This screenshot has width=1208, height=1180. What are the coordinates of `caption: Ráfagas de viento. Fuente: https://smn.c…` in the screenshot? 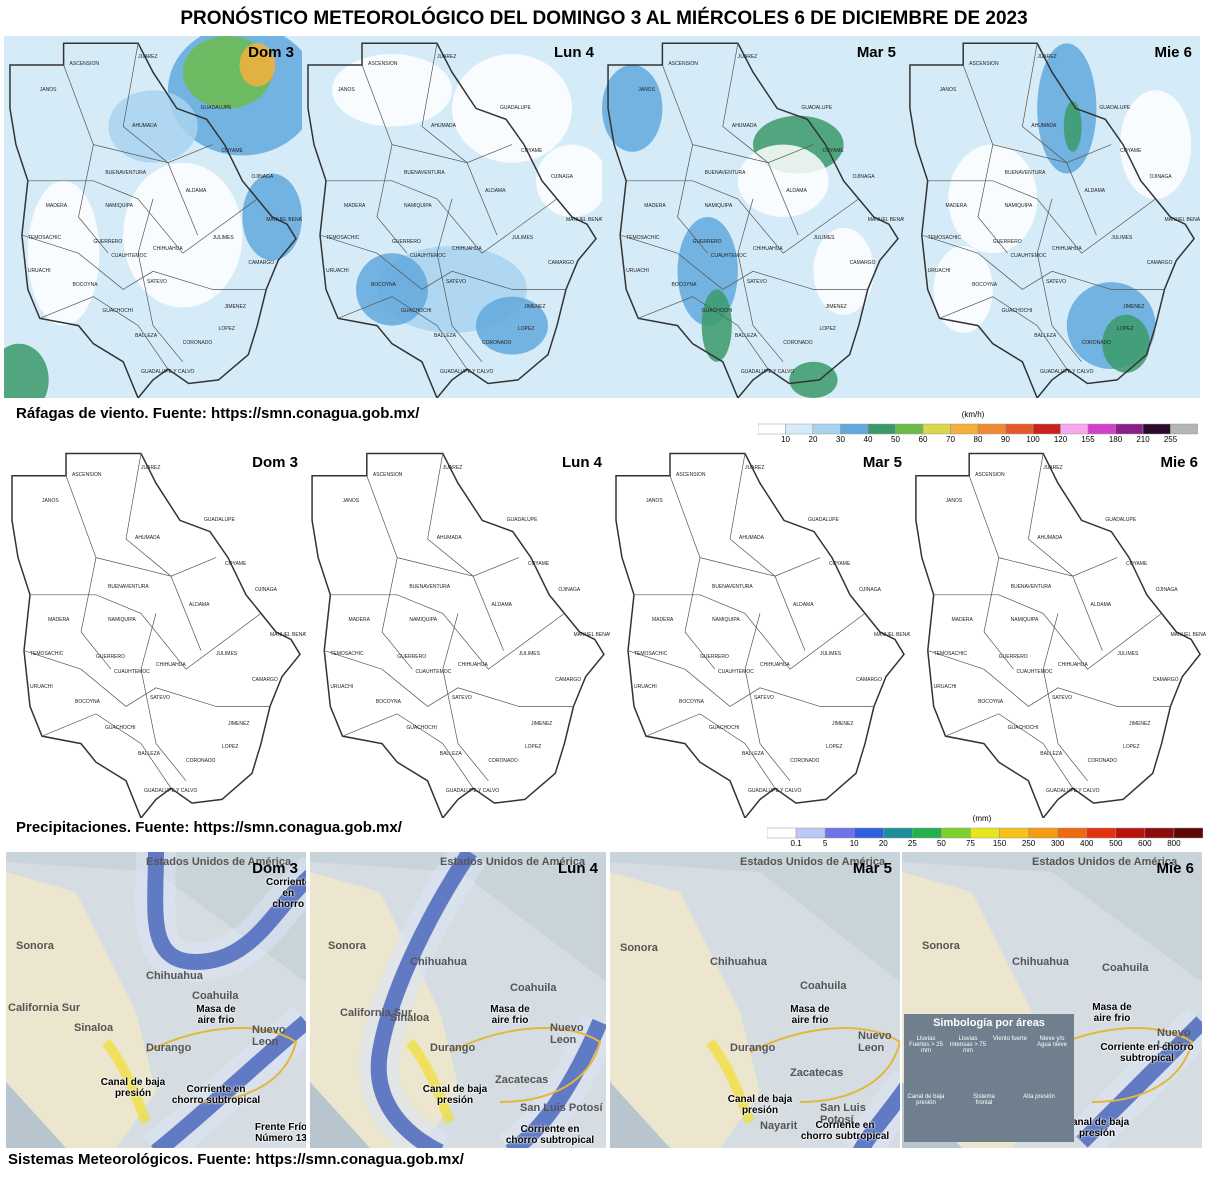 It's located at (218, 413).